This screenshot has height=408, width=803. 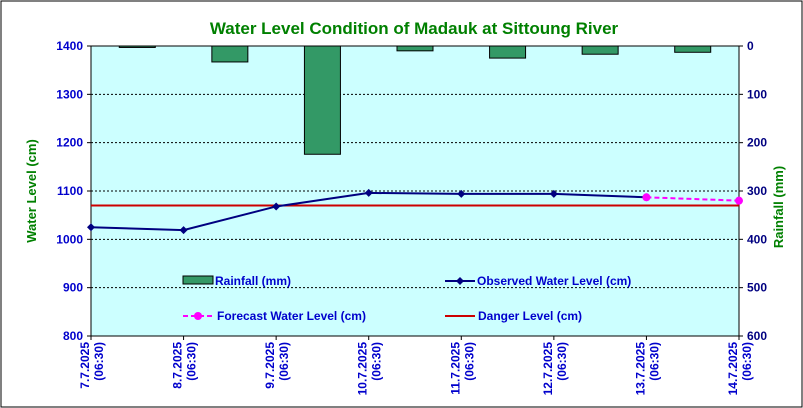 I want to click on legend-label-observed: Observed Water Level (cm), so click(x=554, y=281).